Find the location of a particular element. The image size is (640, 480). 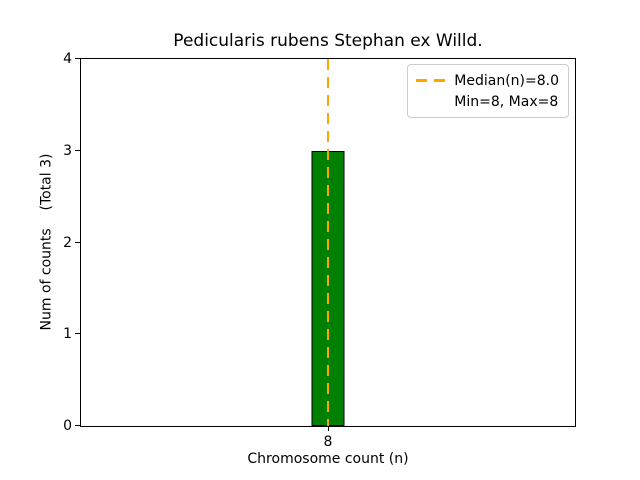

x-tick-label: 8 is located at coordinates (328, 442).